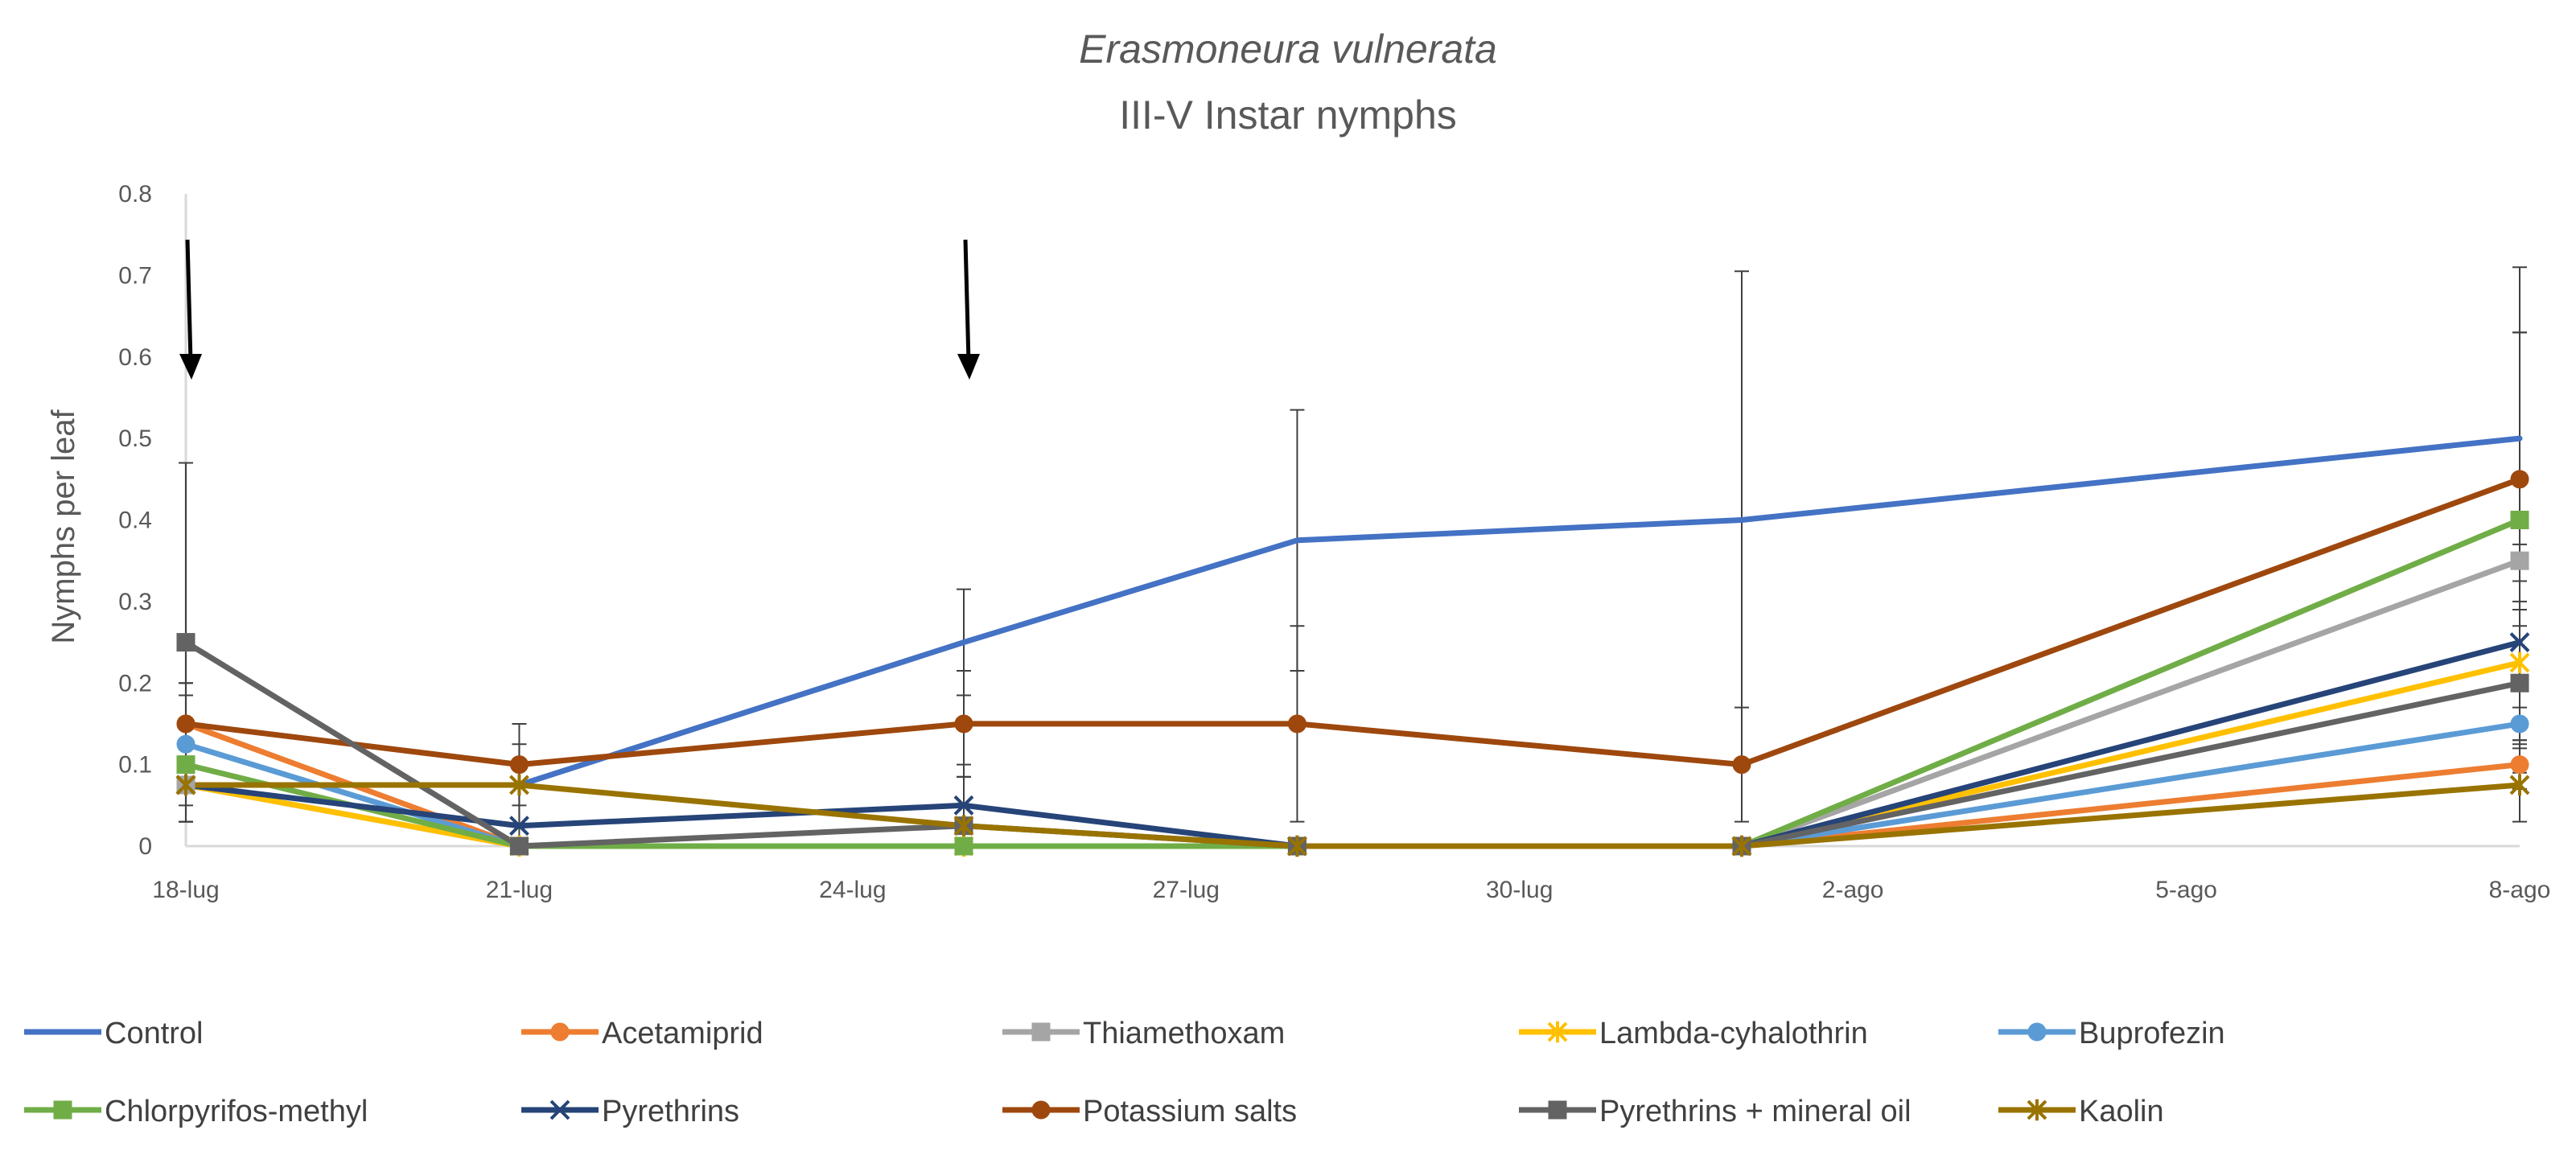 This screenshot has width=2576, height=1159. Describe the element at coordinates (1733, 1033) in the screenshot. I see `legend-label: Lambda-cyhalothrin` at that location.